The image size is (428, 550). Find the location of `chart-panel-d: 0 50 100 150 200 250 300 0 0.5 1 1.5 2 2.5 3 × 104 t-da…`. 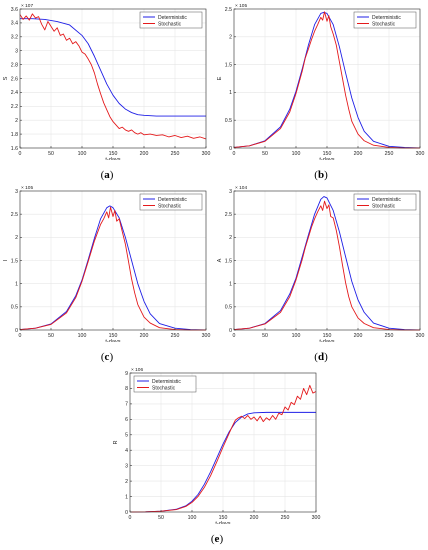

chart-panel-d: 0 50 100 150 200 250 300 0 0.5 1 1.5 2 2.5 3 × 104 t-da… is located at coordinates (321, 263).